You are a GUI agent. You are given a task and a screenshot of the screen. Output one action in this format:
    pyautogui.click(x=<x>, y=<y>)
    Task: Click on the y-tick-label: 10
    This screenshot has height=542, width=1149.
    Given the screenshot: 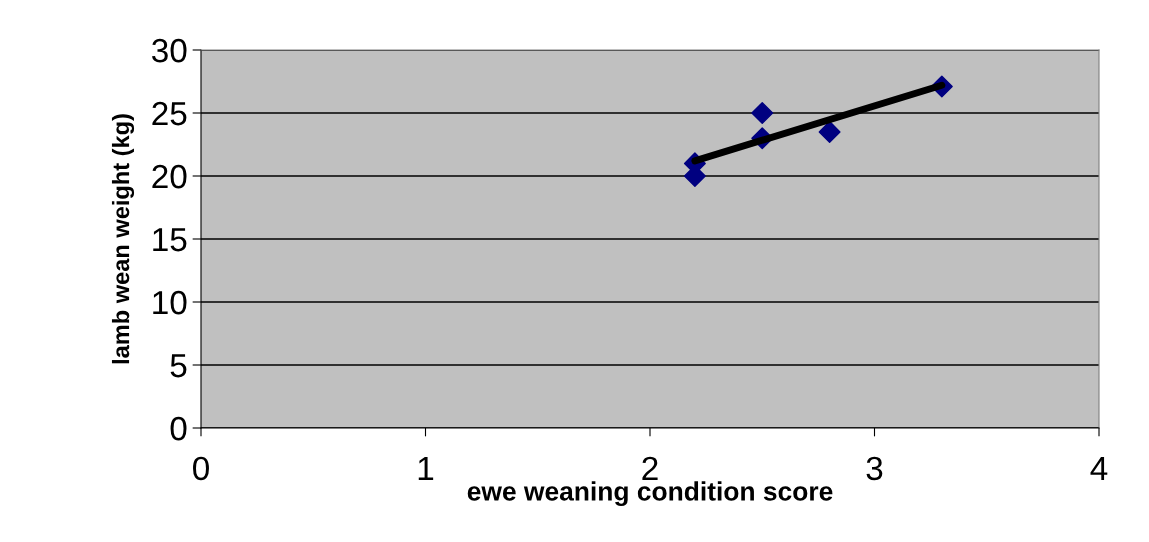 What is the action you would take?
    pyautogui.click(x=170, y=302)
    